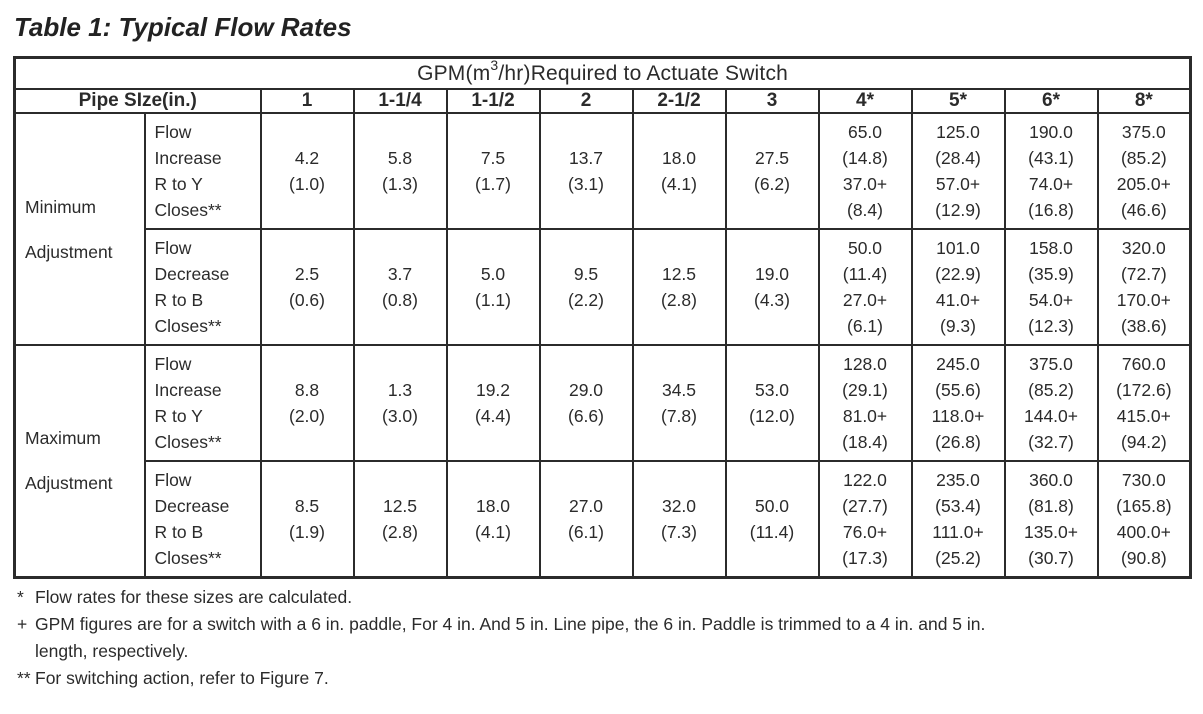  What do you see at coordinates (865, 248) in the screenshot?
I see `value-line: 50.0` at bounding box center [865, 248].